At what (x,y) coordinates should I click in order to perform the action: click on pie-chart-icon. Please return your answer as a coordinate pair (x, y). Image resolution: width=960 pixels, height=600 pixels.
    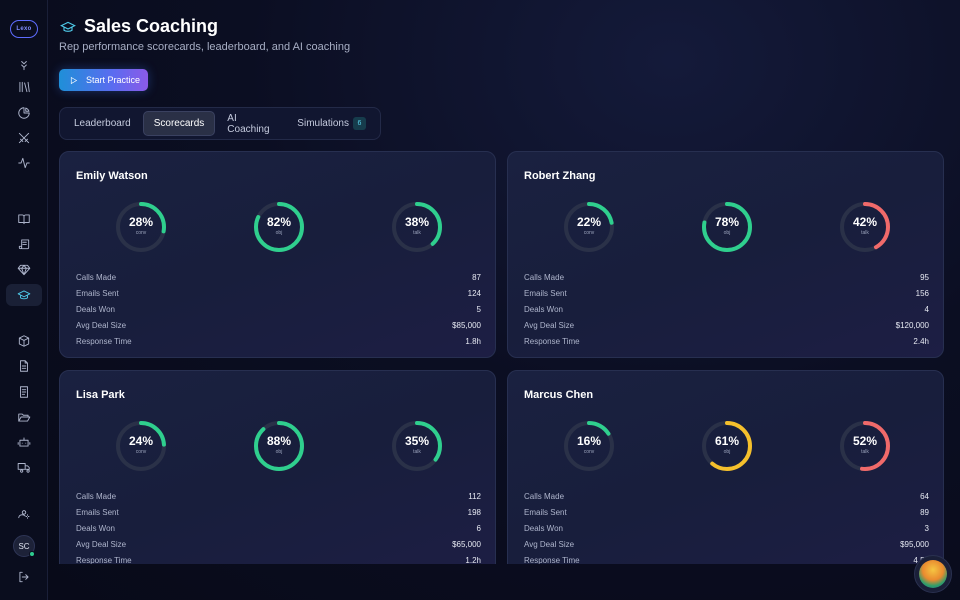
    Looking at the image, I should click on (24, 113).